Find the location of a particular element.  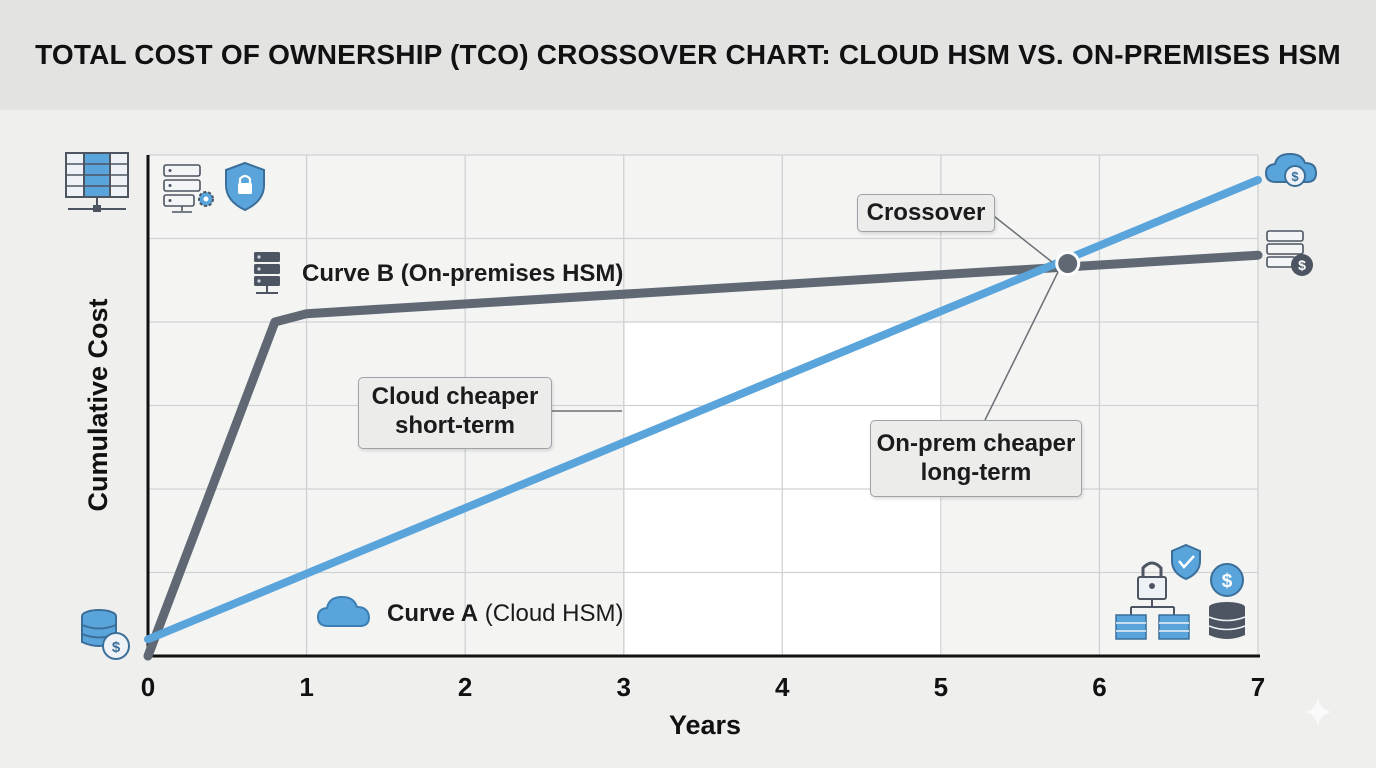

x-tick-label: 2 is located at coordinates (465, 687).